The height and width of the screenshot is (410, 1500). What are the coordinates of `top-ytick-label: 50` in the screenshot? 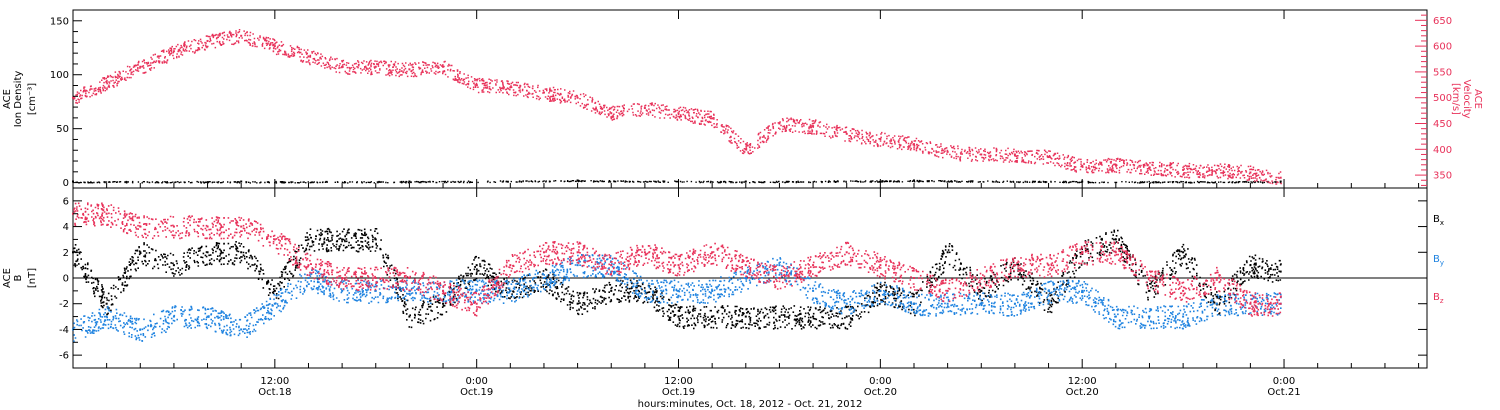 It's located at (62, 129).